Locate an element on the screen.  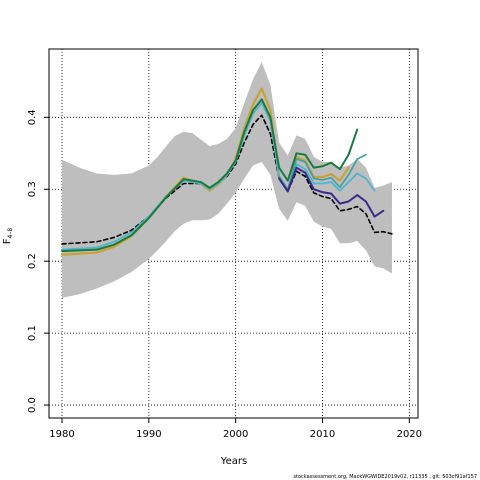
x-tick-label-0: 1980 is located at coordinates (61, 434).